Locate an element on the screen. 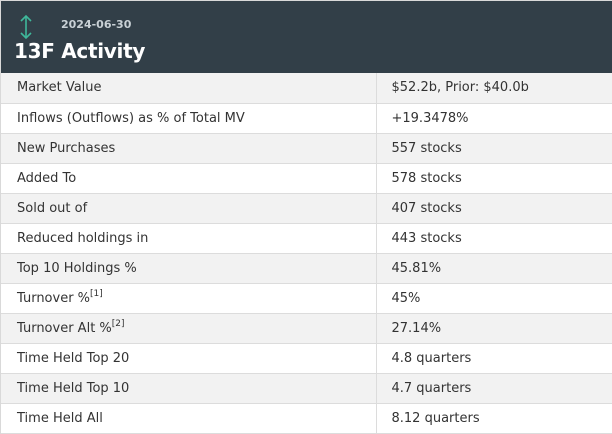 The image size is (612, 434). row-value: 4.8 quarters is located at coordinates (493, 358).